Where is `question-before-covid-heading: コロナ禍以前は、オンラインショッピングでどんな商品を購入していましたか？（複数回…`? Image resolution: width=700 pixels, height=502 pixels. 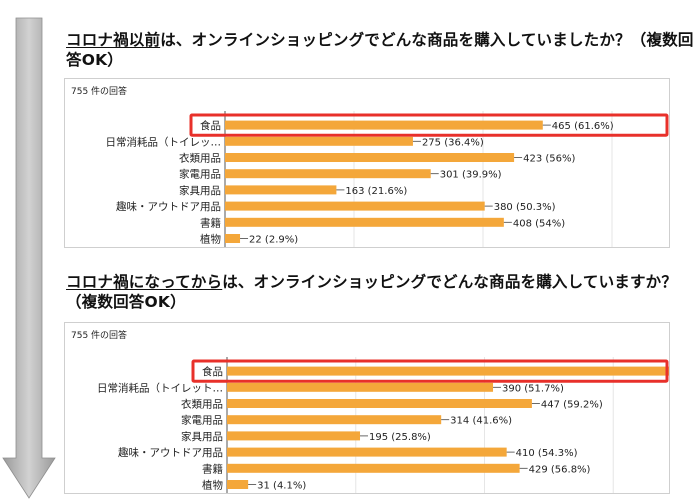 question-before-covid-heading: コロナ禍以前は、オンラインショッピングでどんな商品を購入していましたか？（複数回… is located at coordinates (380, 50).